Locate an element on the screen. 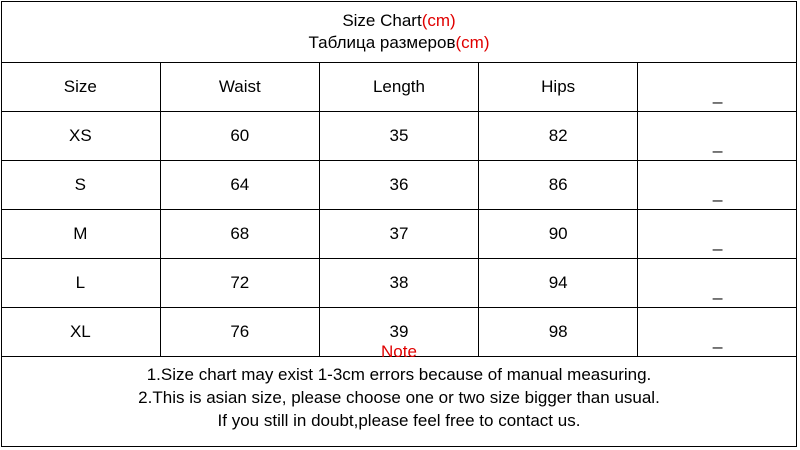  table-cell: M is located at coordinates (81, 234).